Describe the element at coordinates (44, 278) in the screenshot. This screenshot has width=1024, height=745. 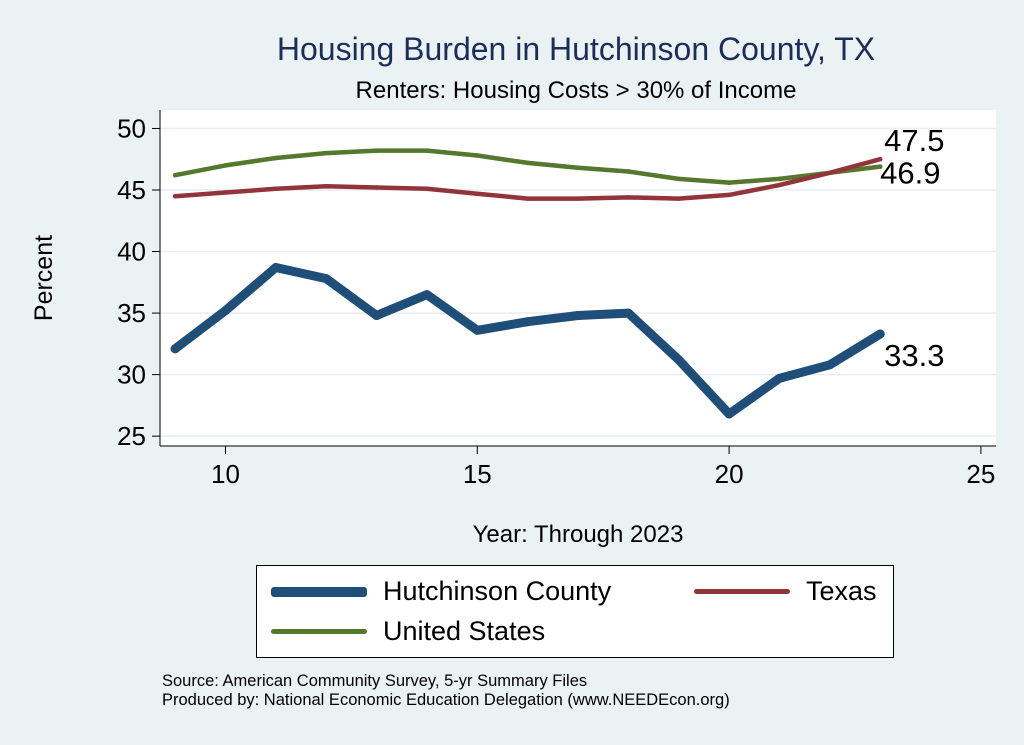
I see `y-axis-label: Percent` at that location.